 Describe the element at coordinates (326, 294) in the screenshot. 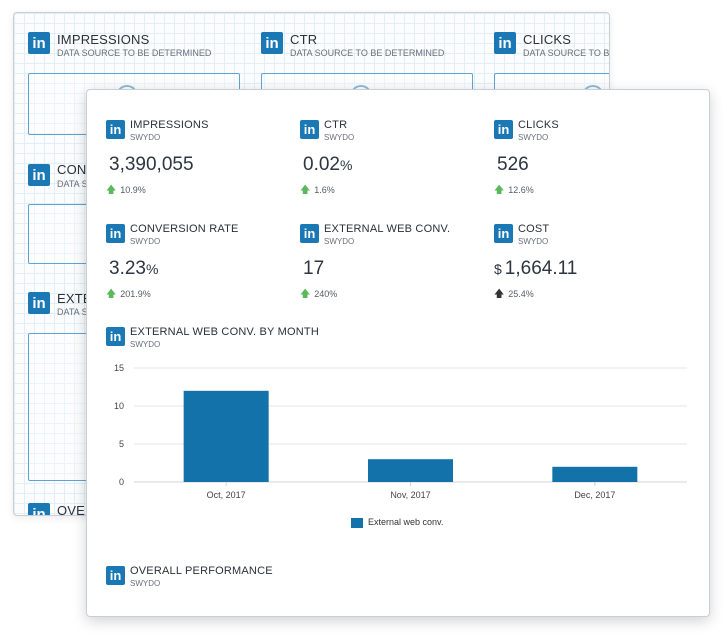

I see `kpi-change-value: 240%` at that location.